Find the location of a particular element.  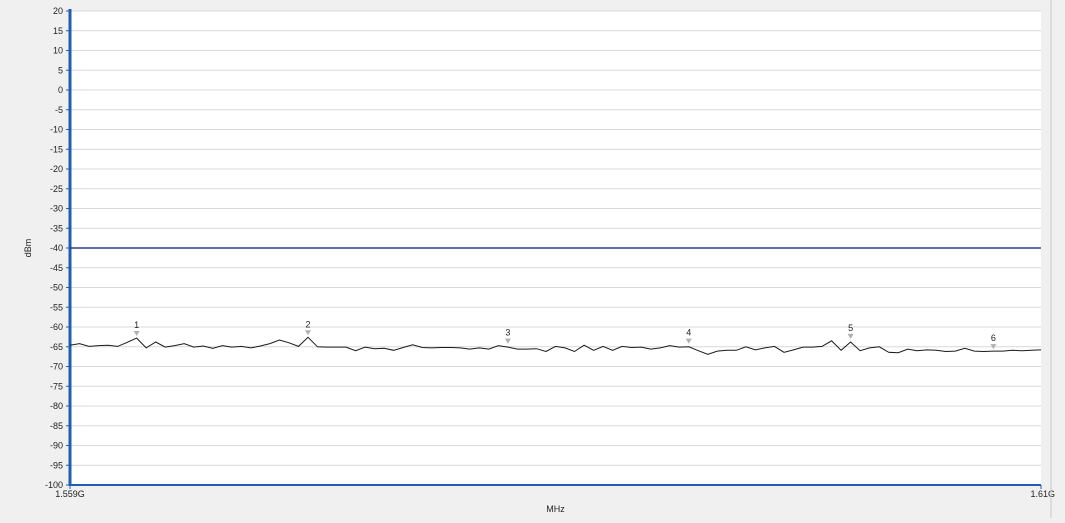

y-tick-label: -10 is located at coordinates (56, 130).